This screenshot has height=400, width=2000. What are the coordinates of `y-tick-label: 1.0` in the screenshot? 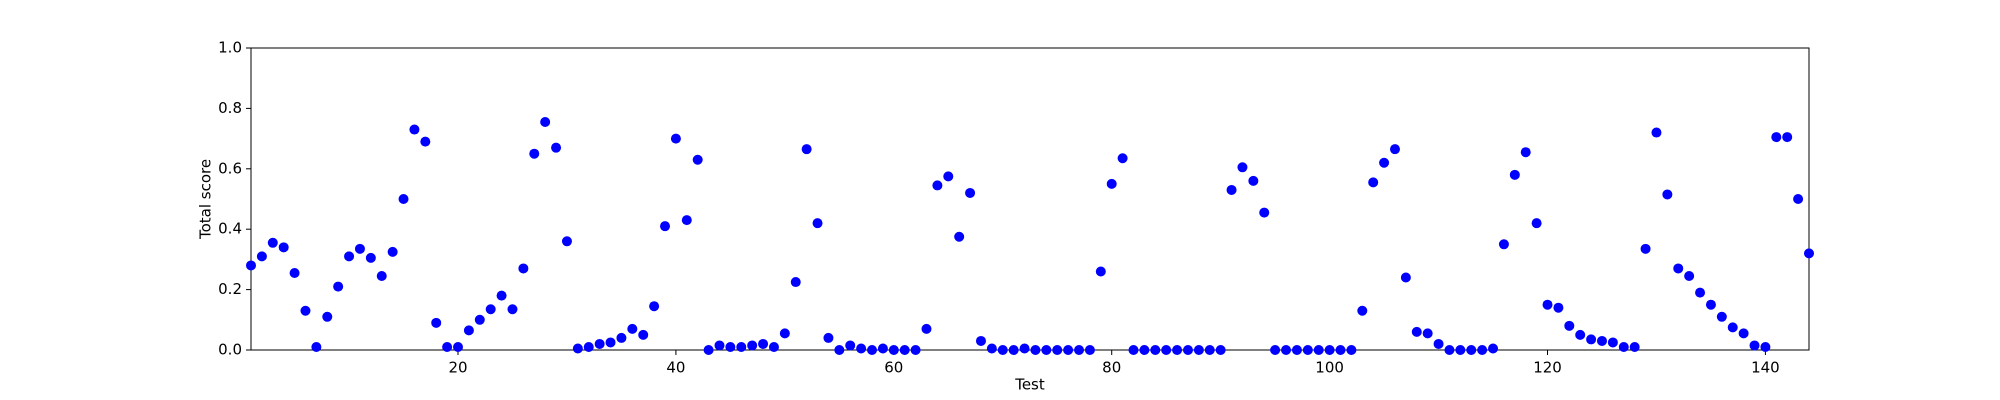 It's located at (230, 48).